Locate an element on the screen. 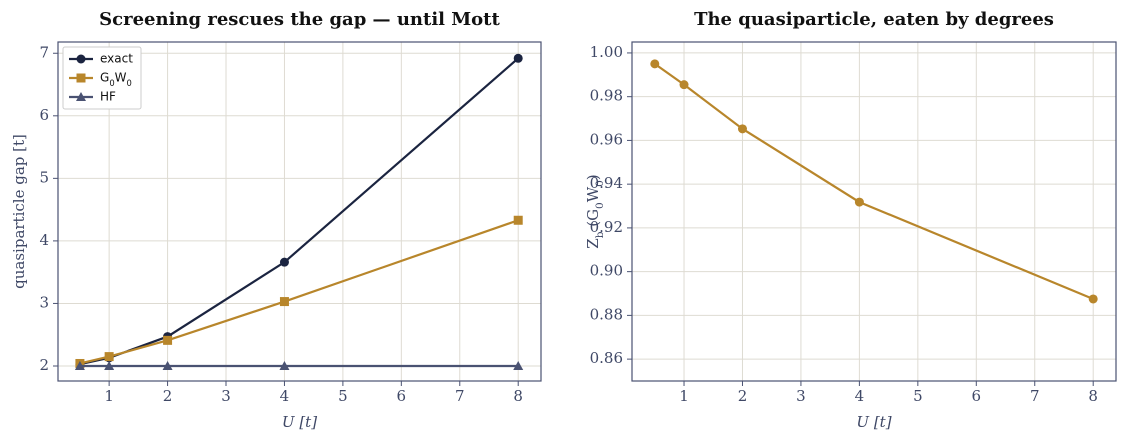 The width and height of the screenshot is (1126, 444). y-tick-label: 7 is located at coordinates (44, 52).